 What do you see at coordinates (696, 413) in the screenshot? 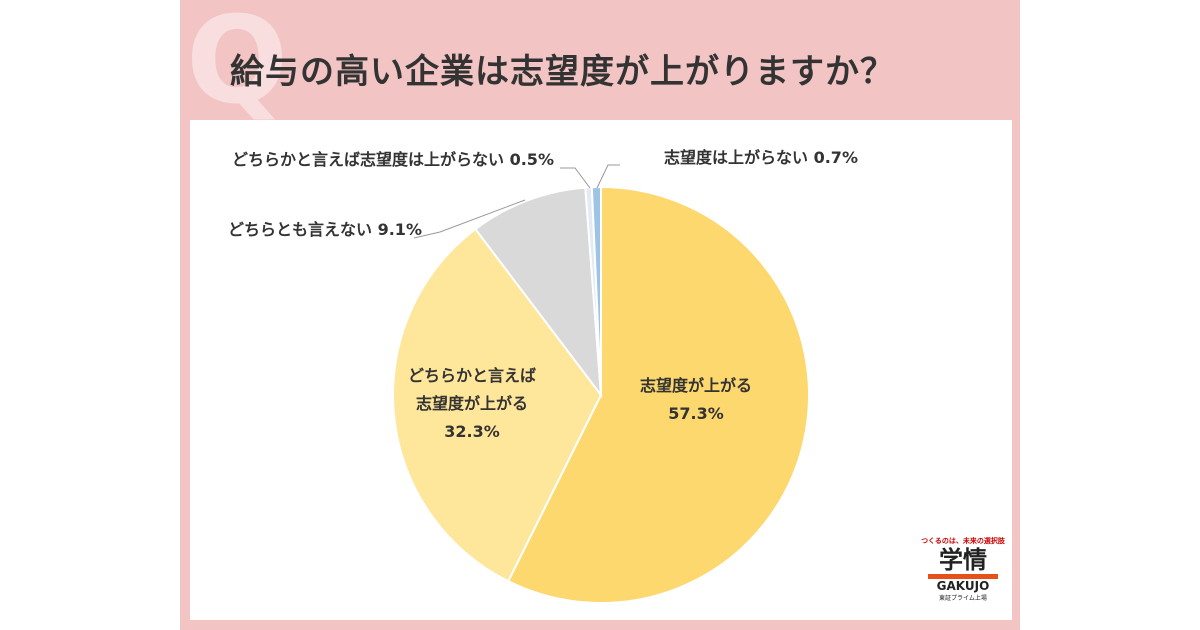
I see `slice-value: 57.3%` at bounding box center [696, 413].